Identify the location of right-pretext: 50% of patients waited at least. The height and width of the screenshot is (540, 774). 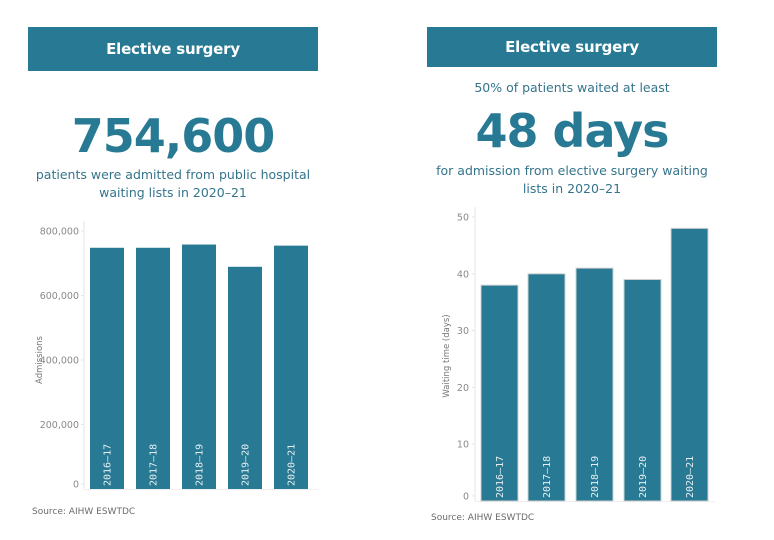
(572, 87).